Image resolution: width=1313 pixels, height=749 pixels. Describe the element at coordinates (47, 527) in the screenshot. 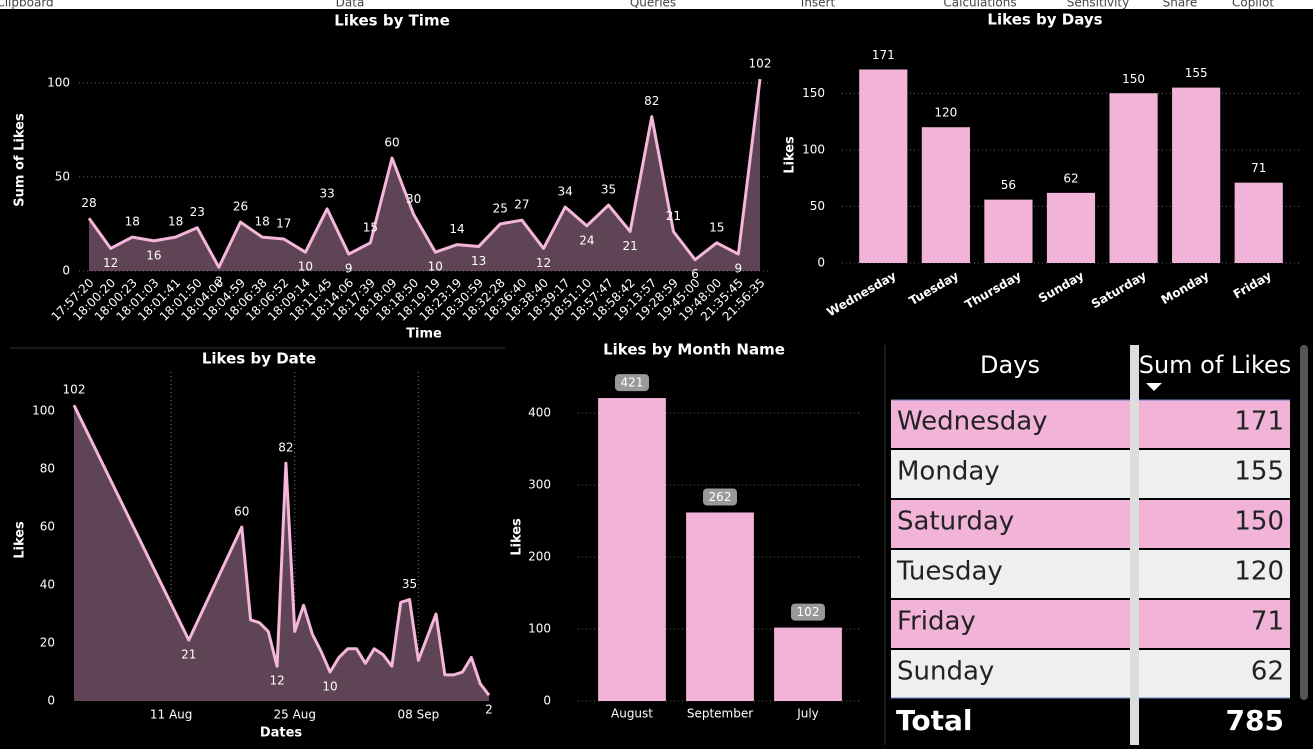

I see `y-tick-label: 60` at that location.